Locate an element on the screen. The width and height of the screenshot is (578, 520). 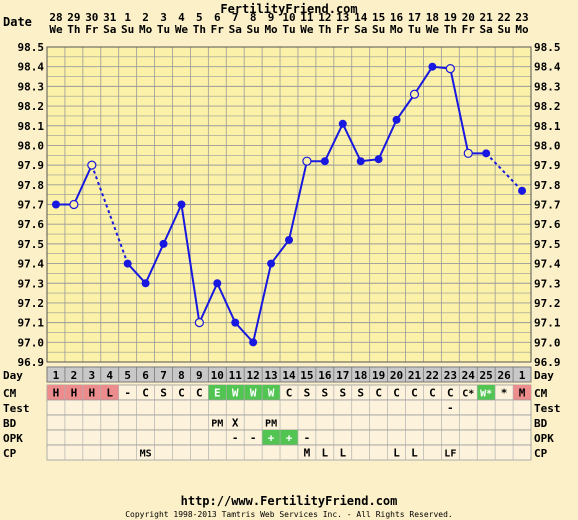
obs-row-bg is located at coordinates (289, 407).